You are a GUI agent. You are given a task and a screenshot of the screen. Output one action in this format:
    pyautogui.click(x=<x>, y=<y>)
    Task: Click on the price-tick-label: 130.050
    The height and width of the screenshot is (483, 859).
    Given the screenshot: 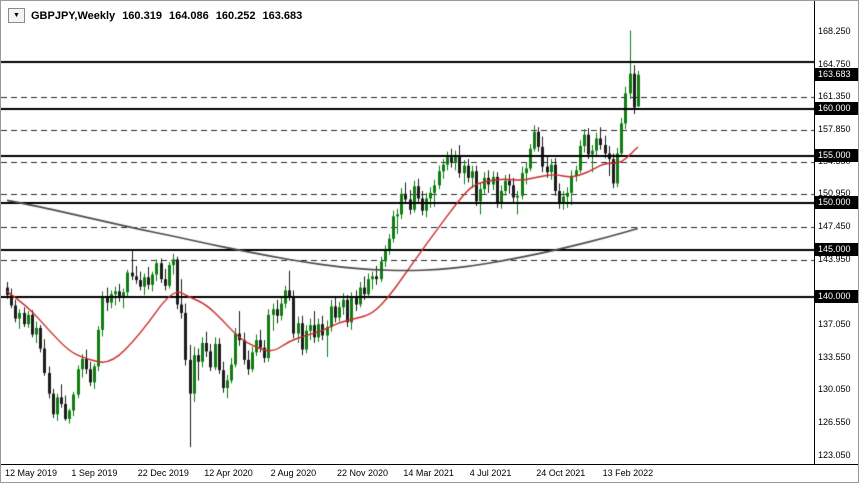 What is the action you would take?
    pyautogui.click(x=834, y=389)
    